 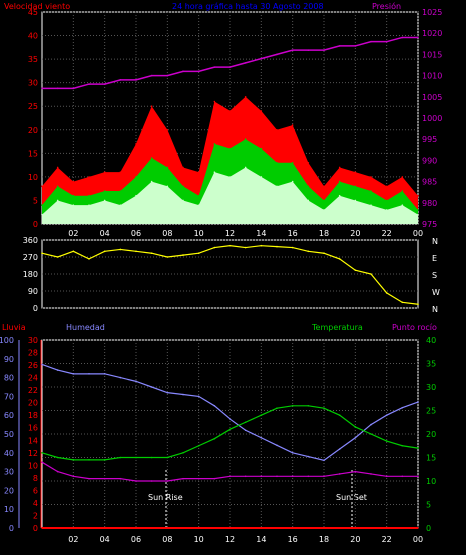 I want to click on wind-x-tick-label: 14, so click(x=261, y=233).